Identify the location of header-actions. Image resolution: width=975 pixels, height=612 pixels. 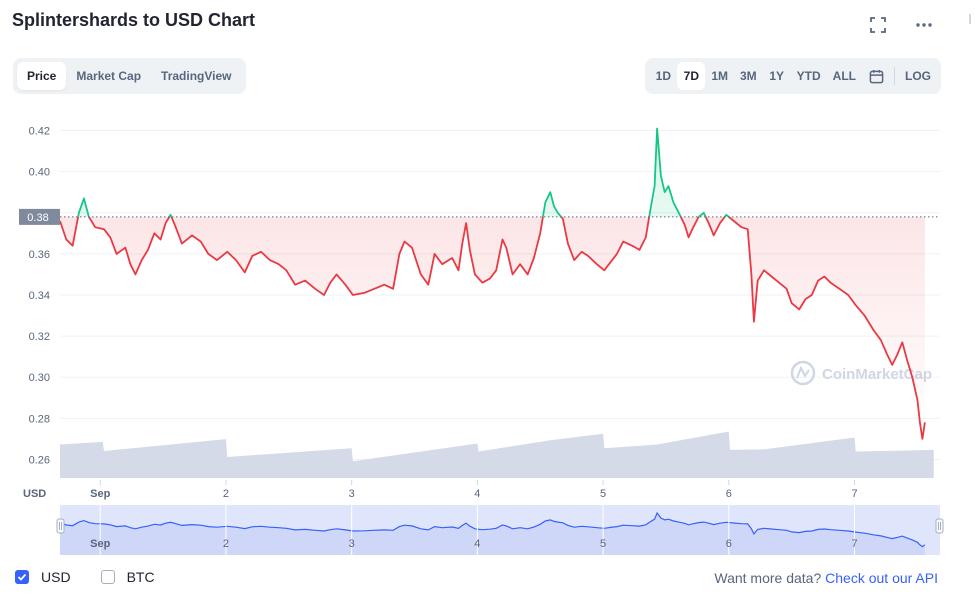
(901, 25).